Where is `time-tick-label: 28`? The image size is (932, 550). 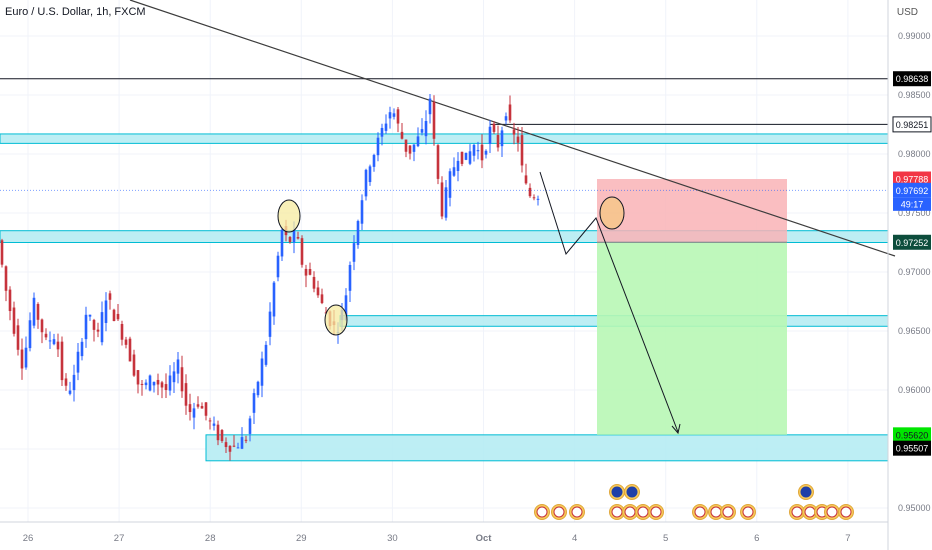
time-tick-label: 28 is located at coordinates (210, 538).